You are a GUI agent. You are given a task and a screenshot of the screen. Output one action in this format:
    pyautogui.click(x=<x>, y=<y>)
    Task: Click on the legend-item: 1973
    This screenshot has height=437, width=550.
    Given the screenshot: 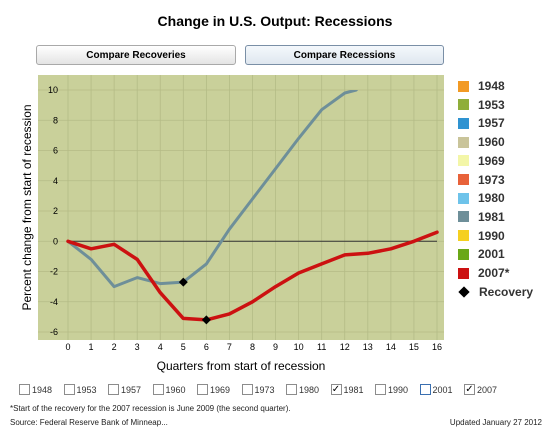 What is the action you would take?
    pyautogui.click(x=481, y=180)
    